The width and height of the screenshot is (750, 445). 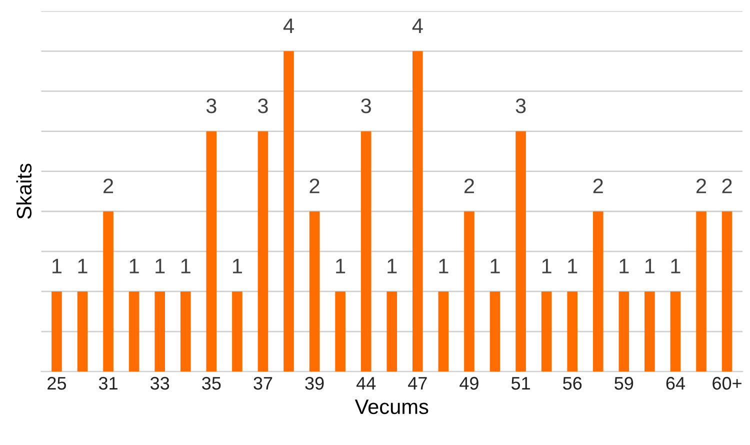 What do you see at coordinates (366, 383) in the screenshot?
I see `x-tick-label: 44` at bounding box center [366, 383].